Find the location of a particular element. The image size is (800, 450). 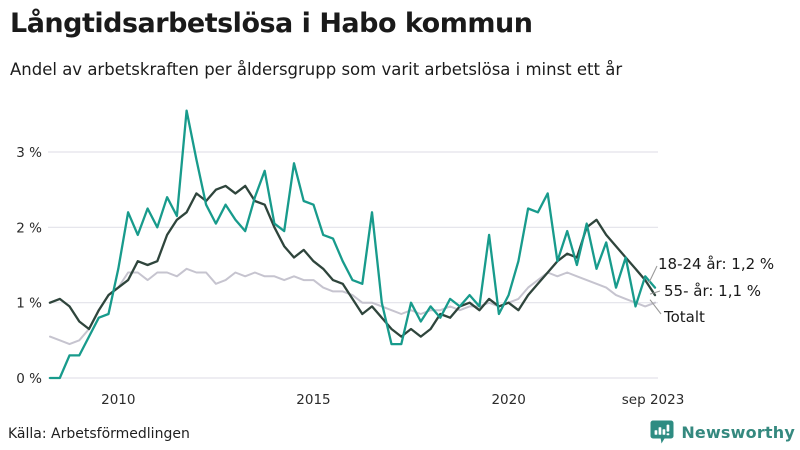

page-title: Långtidsarbetslösa i Habo kommun is located at coordinates (271, 23).